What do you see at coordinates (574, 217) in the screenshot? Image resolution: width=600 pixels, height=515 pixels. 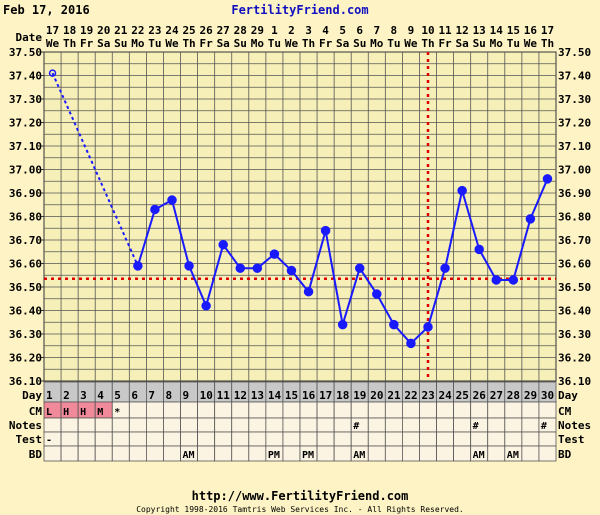 I see `ytick-right: 36.80` at bounding box center [574, 217].